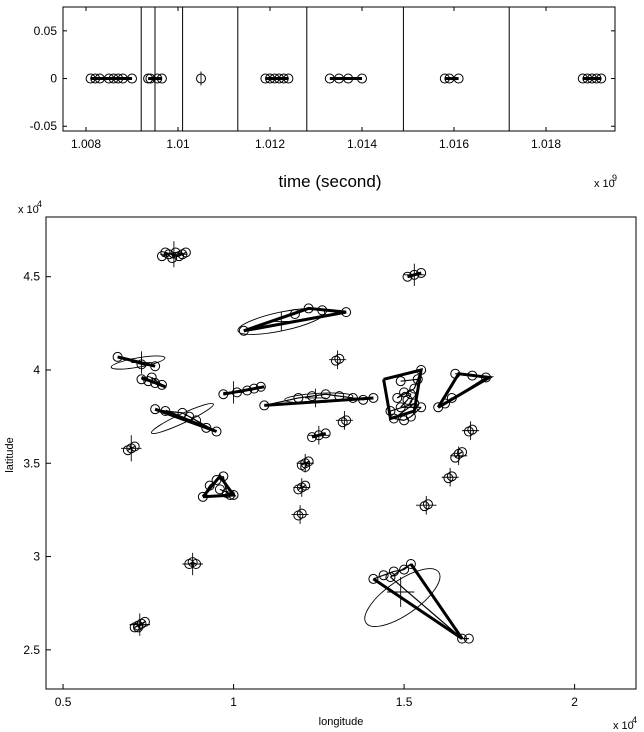 The image size is (644, 732). What do you see at coordinates (546, 144) in the screenshot?
I see `top-x-tick-label: 1.018` at bounding box center [546, 144].